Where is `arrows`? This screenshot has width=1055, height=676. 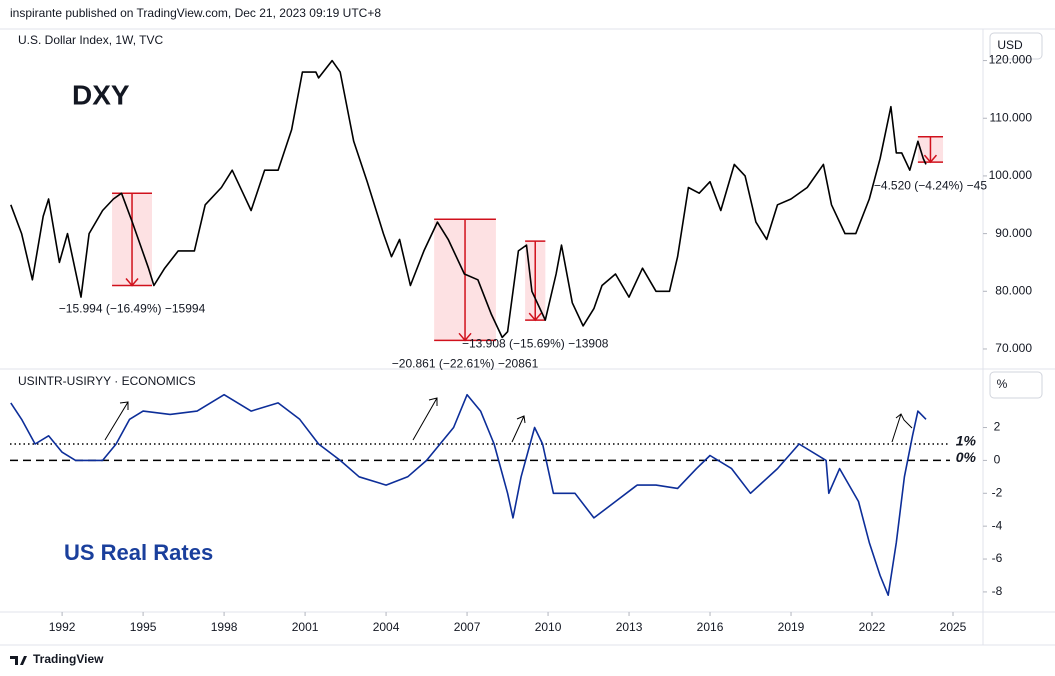 arrows is located at coordinates (508, 420).